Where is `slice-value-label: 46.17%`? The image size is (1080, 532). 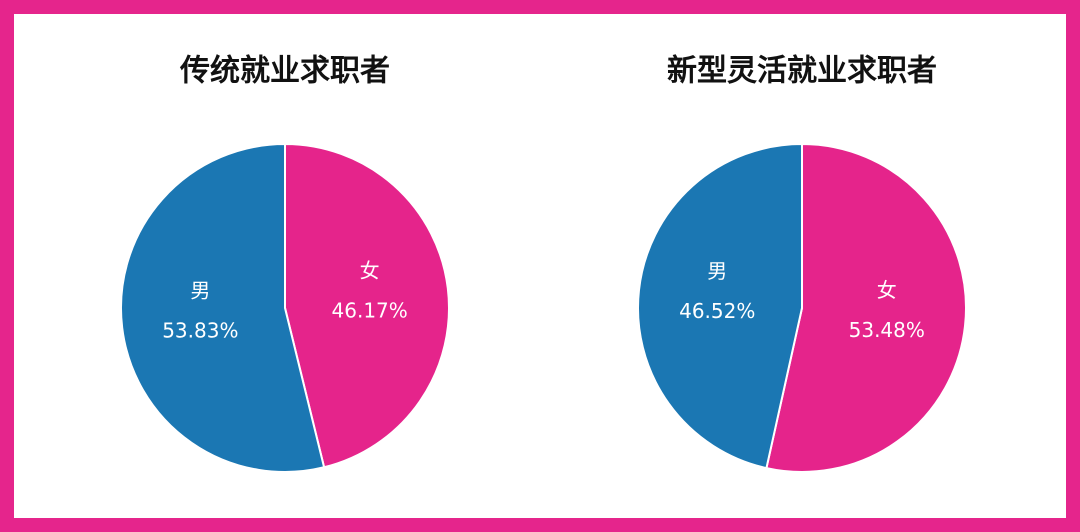
slice-value-label: 46.17% is located at coordinates (370, 310).